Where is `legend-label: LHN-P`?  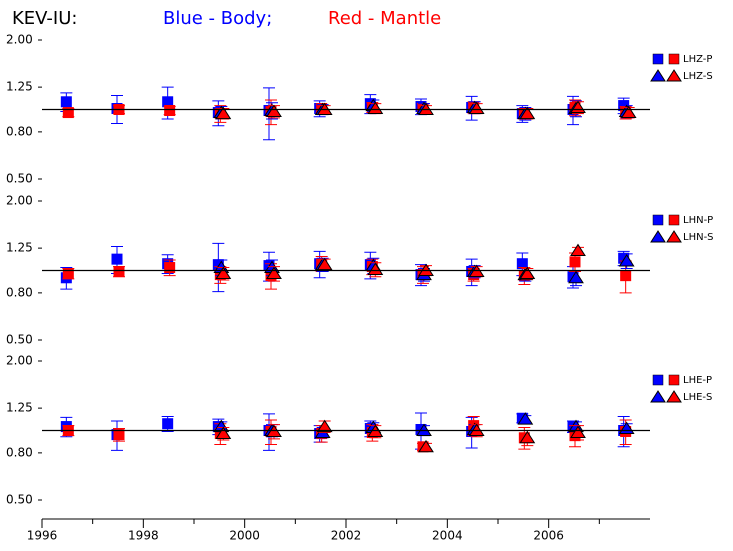 legend-label: LHN-P is located at coordinates (698, 220).